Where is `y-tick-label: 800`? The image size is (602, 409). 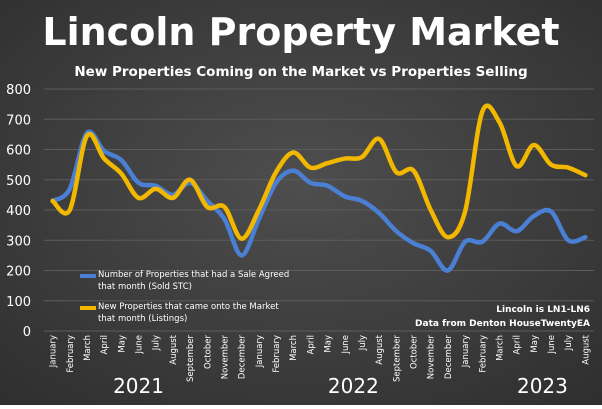 y-tick-label: 800 is located at coordinates (18, 90).